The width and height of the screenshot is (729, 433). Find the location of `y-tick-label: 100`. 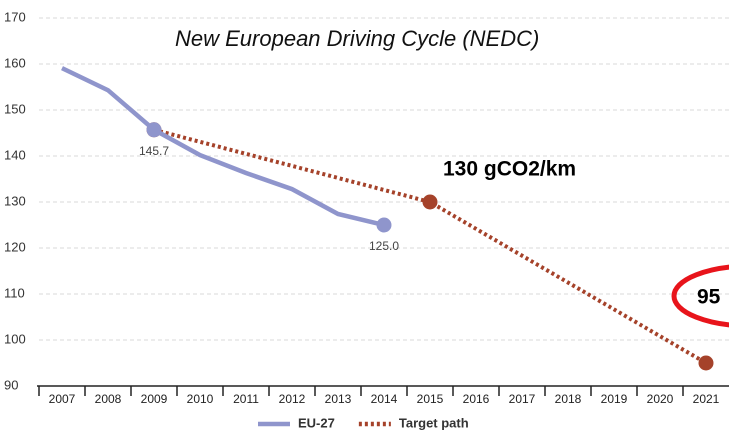

y-tick-label: 100 is located at coordinates (15, 338).